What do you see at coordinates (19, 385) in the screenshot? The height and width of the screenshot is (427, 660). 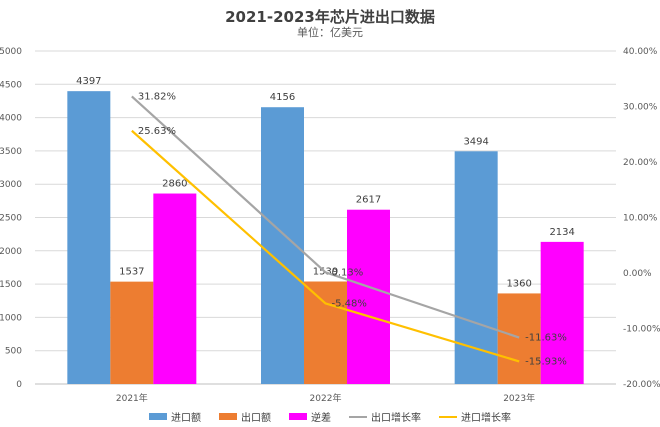 I see `y-left-tick-label: 0` at bounding box center [19, 385].